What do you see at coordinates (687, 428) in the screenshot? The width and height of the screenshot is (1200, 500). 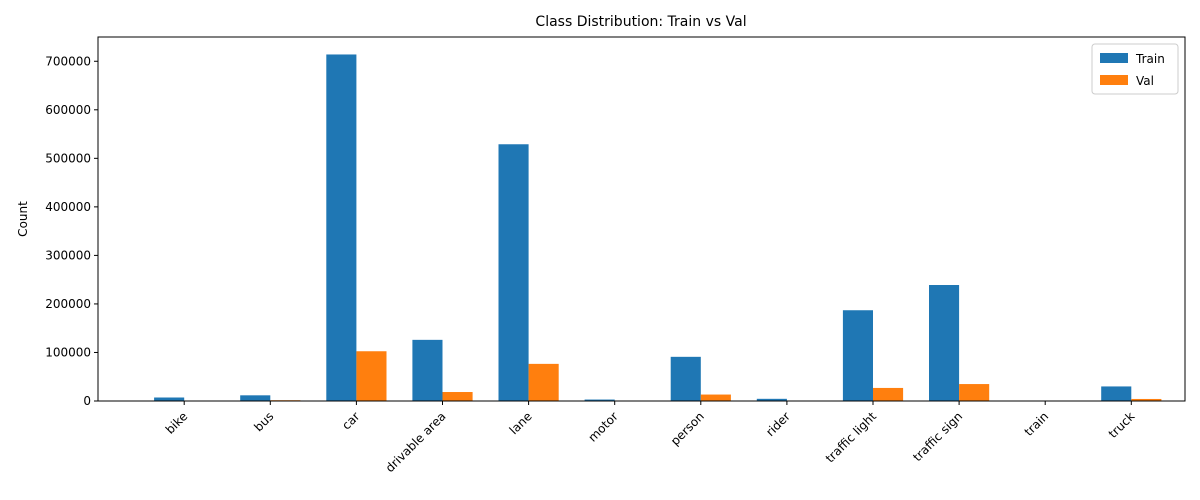 I see `x-tick-label: person` at bounding box center [687, 428].